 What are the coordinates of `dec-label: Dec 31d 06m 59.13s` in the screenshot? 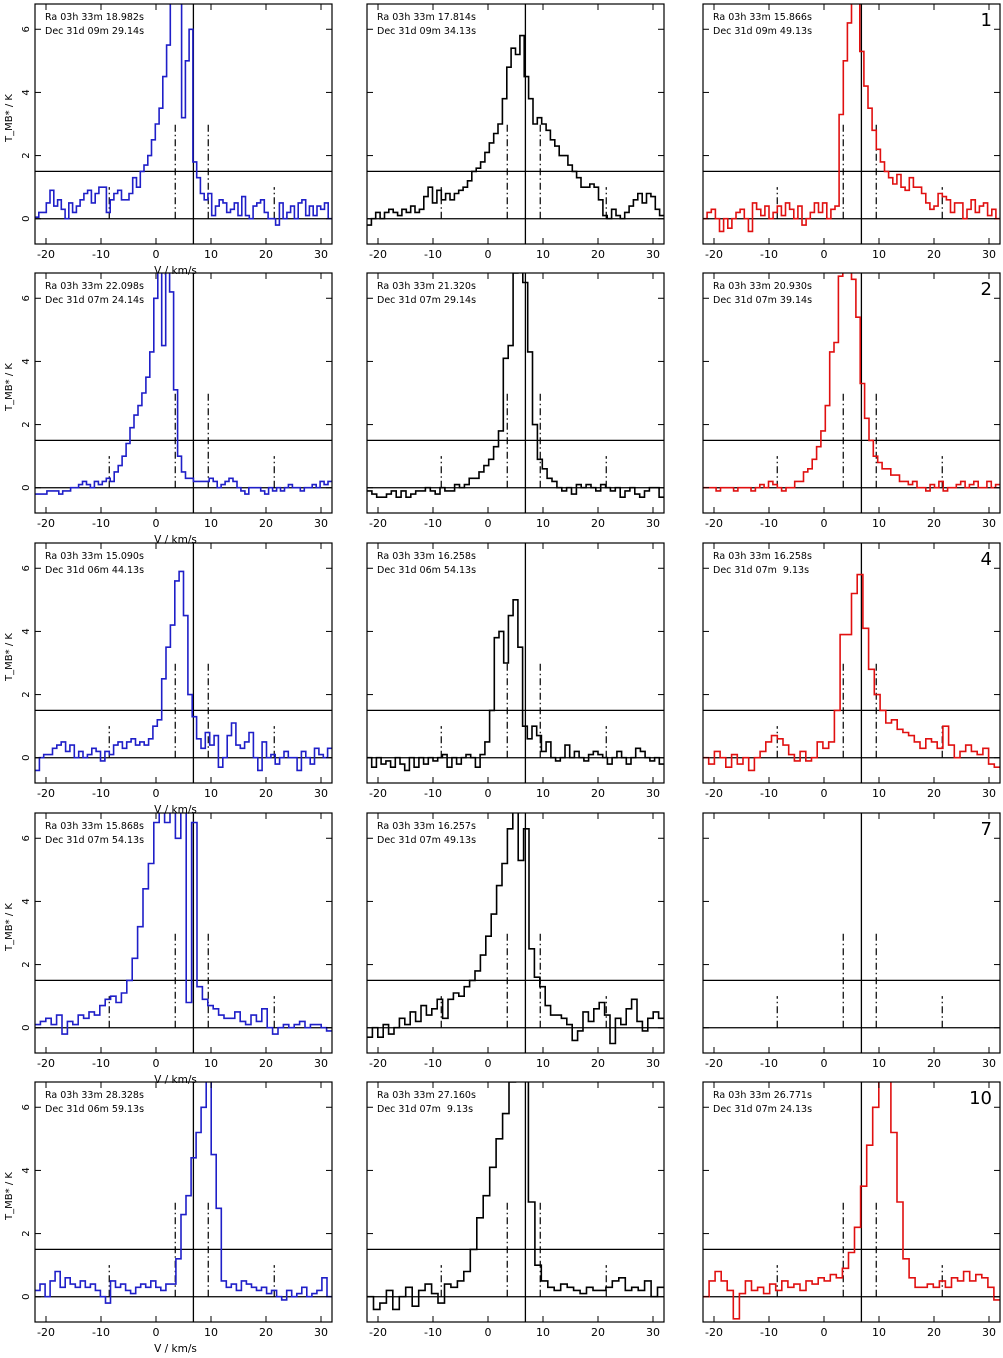 It's located at (94, 1109).